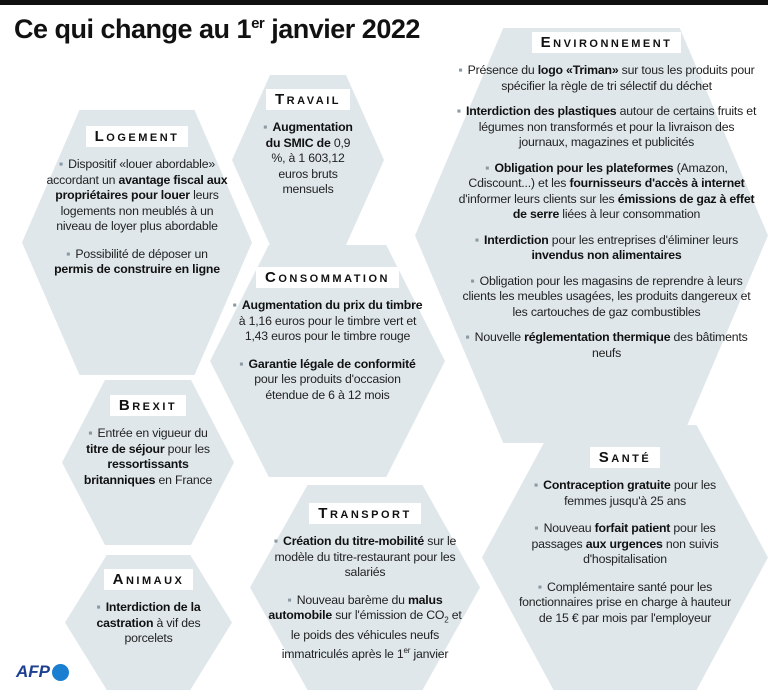 Image resolution: width=768 pixels, height=693 pixels. What do you see at coordinates (308, 99) in the screenshot?
I see `section-heading: Travail` at bounding box center [308, 99].